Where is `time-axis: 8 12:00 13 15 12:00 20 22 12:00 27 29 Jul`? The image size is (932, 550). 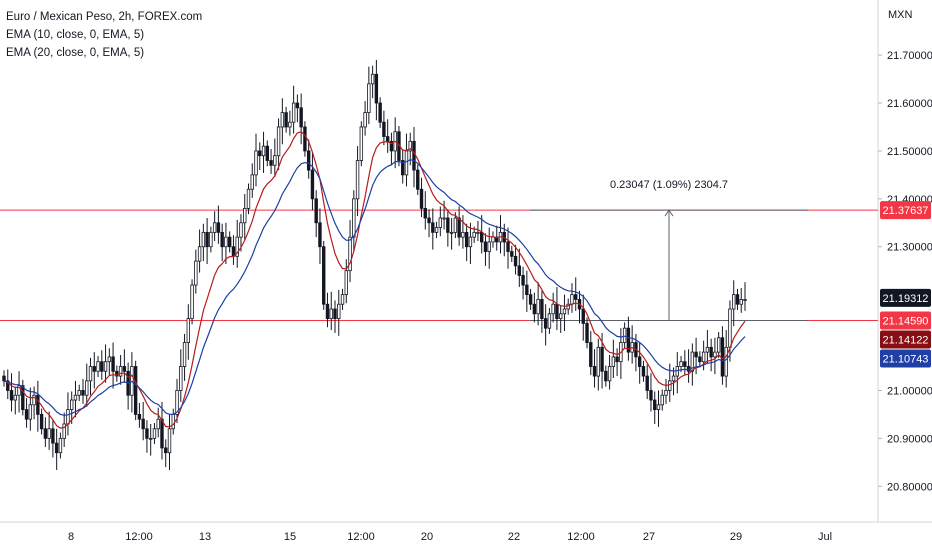
time-axis: 8 12:00 13 15 12:00 20 22 12:00 27 29 Jul is located at coordinates (450, 537).